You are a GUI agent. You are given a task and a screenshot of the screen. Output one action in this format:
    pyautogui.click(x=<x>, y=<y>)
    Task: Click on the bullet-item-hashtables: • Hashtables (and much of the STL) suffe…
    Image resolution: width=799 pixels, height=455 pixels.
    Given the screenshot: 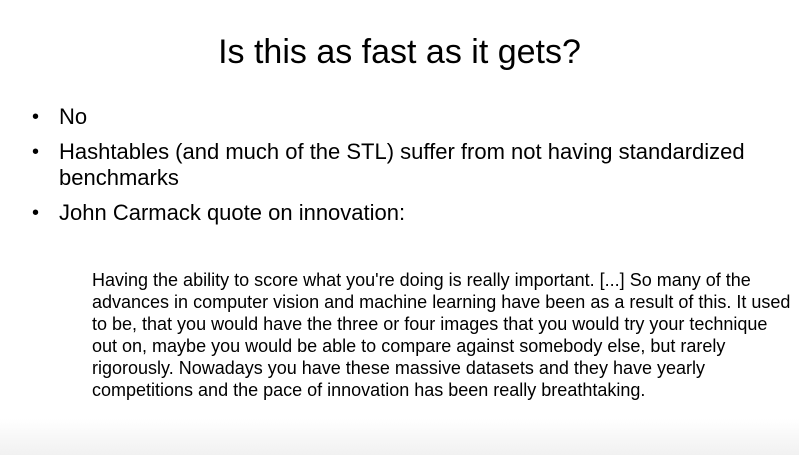 What is the action you would take?
    pyautogui.click(x=400, y=165)
    